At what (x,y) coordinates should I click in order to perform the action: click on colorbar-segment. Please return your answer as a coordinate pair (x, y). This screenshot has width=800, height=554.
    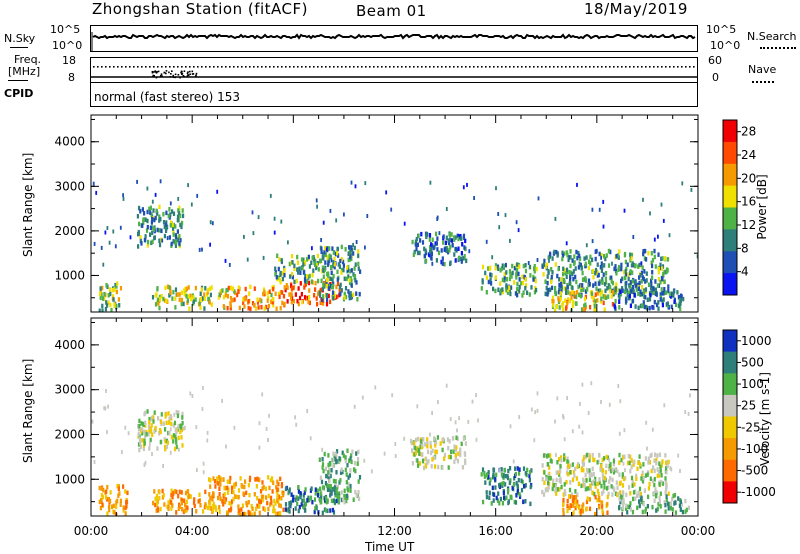
    Looking at the image, I should click on (730, 131).